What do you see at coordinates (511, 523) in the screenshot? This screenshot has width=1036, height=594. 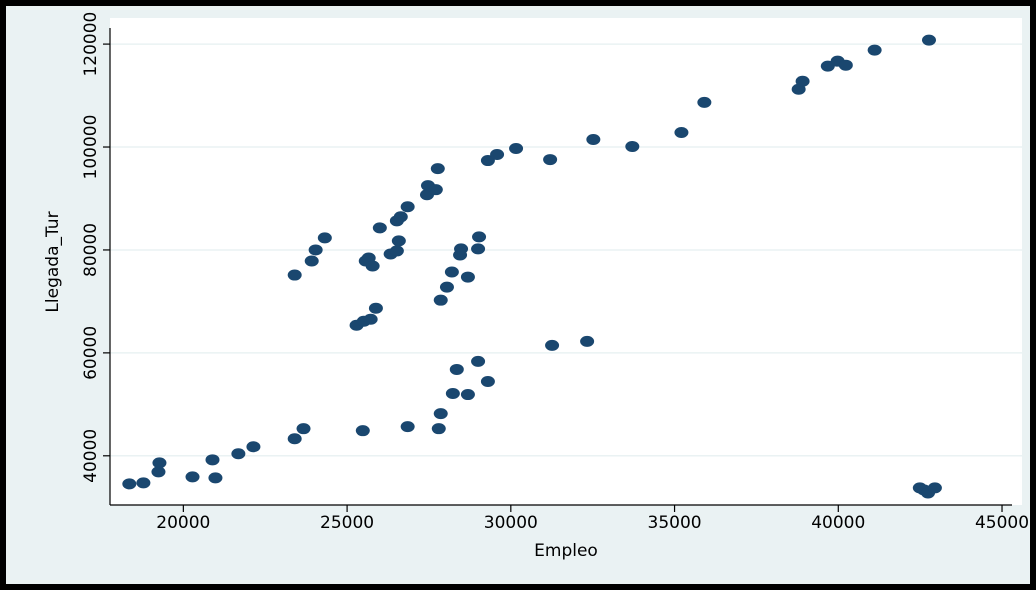 I see `x-tick-label: 30000` at bounding box center [511, 523].